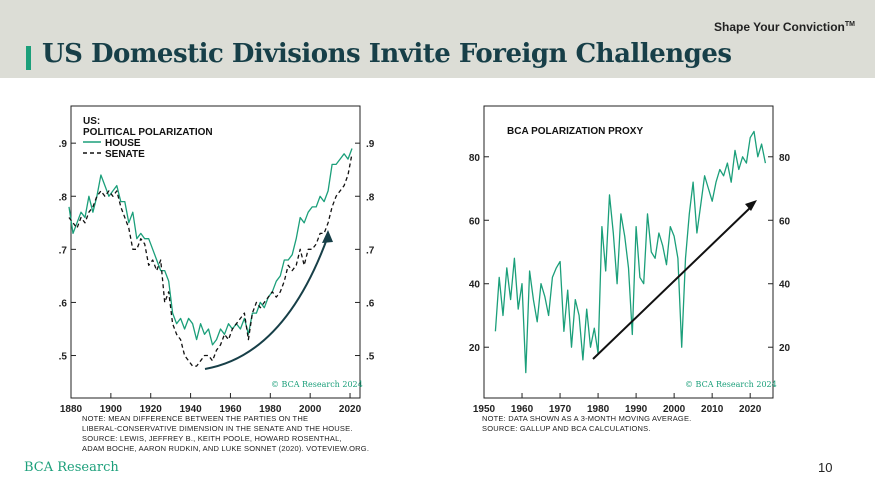  I want to click on house-series-line, so click(210, 247).